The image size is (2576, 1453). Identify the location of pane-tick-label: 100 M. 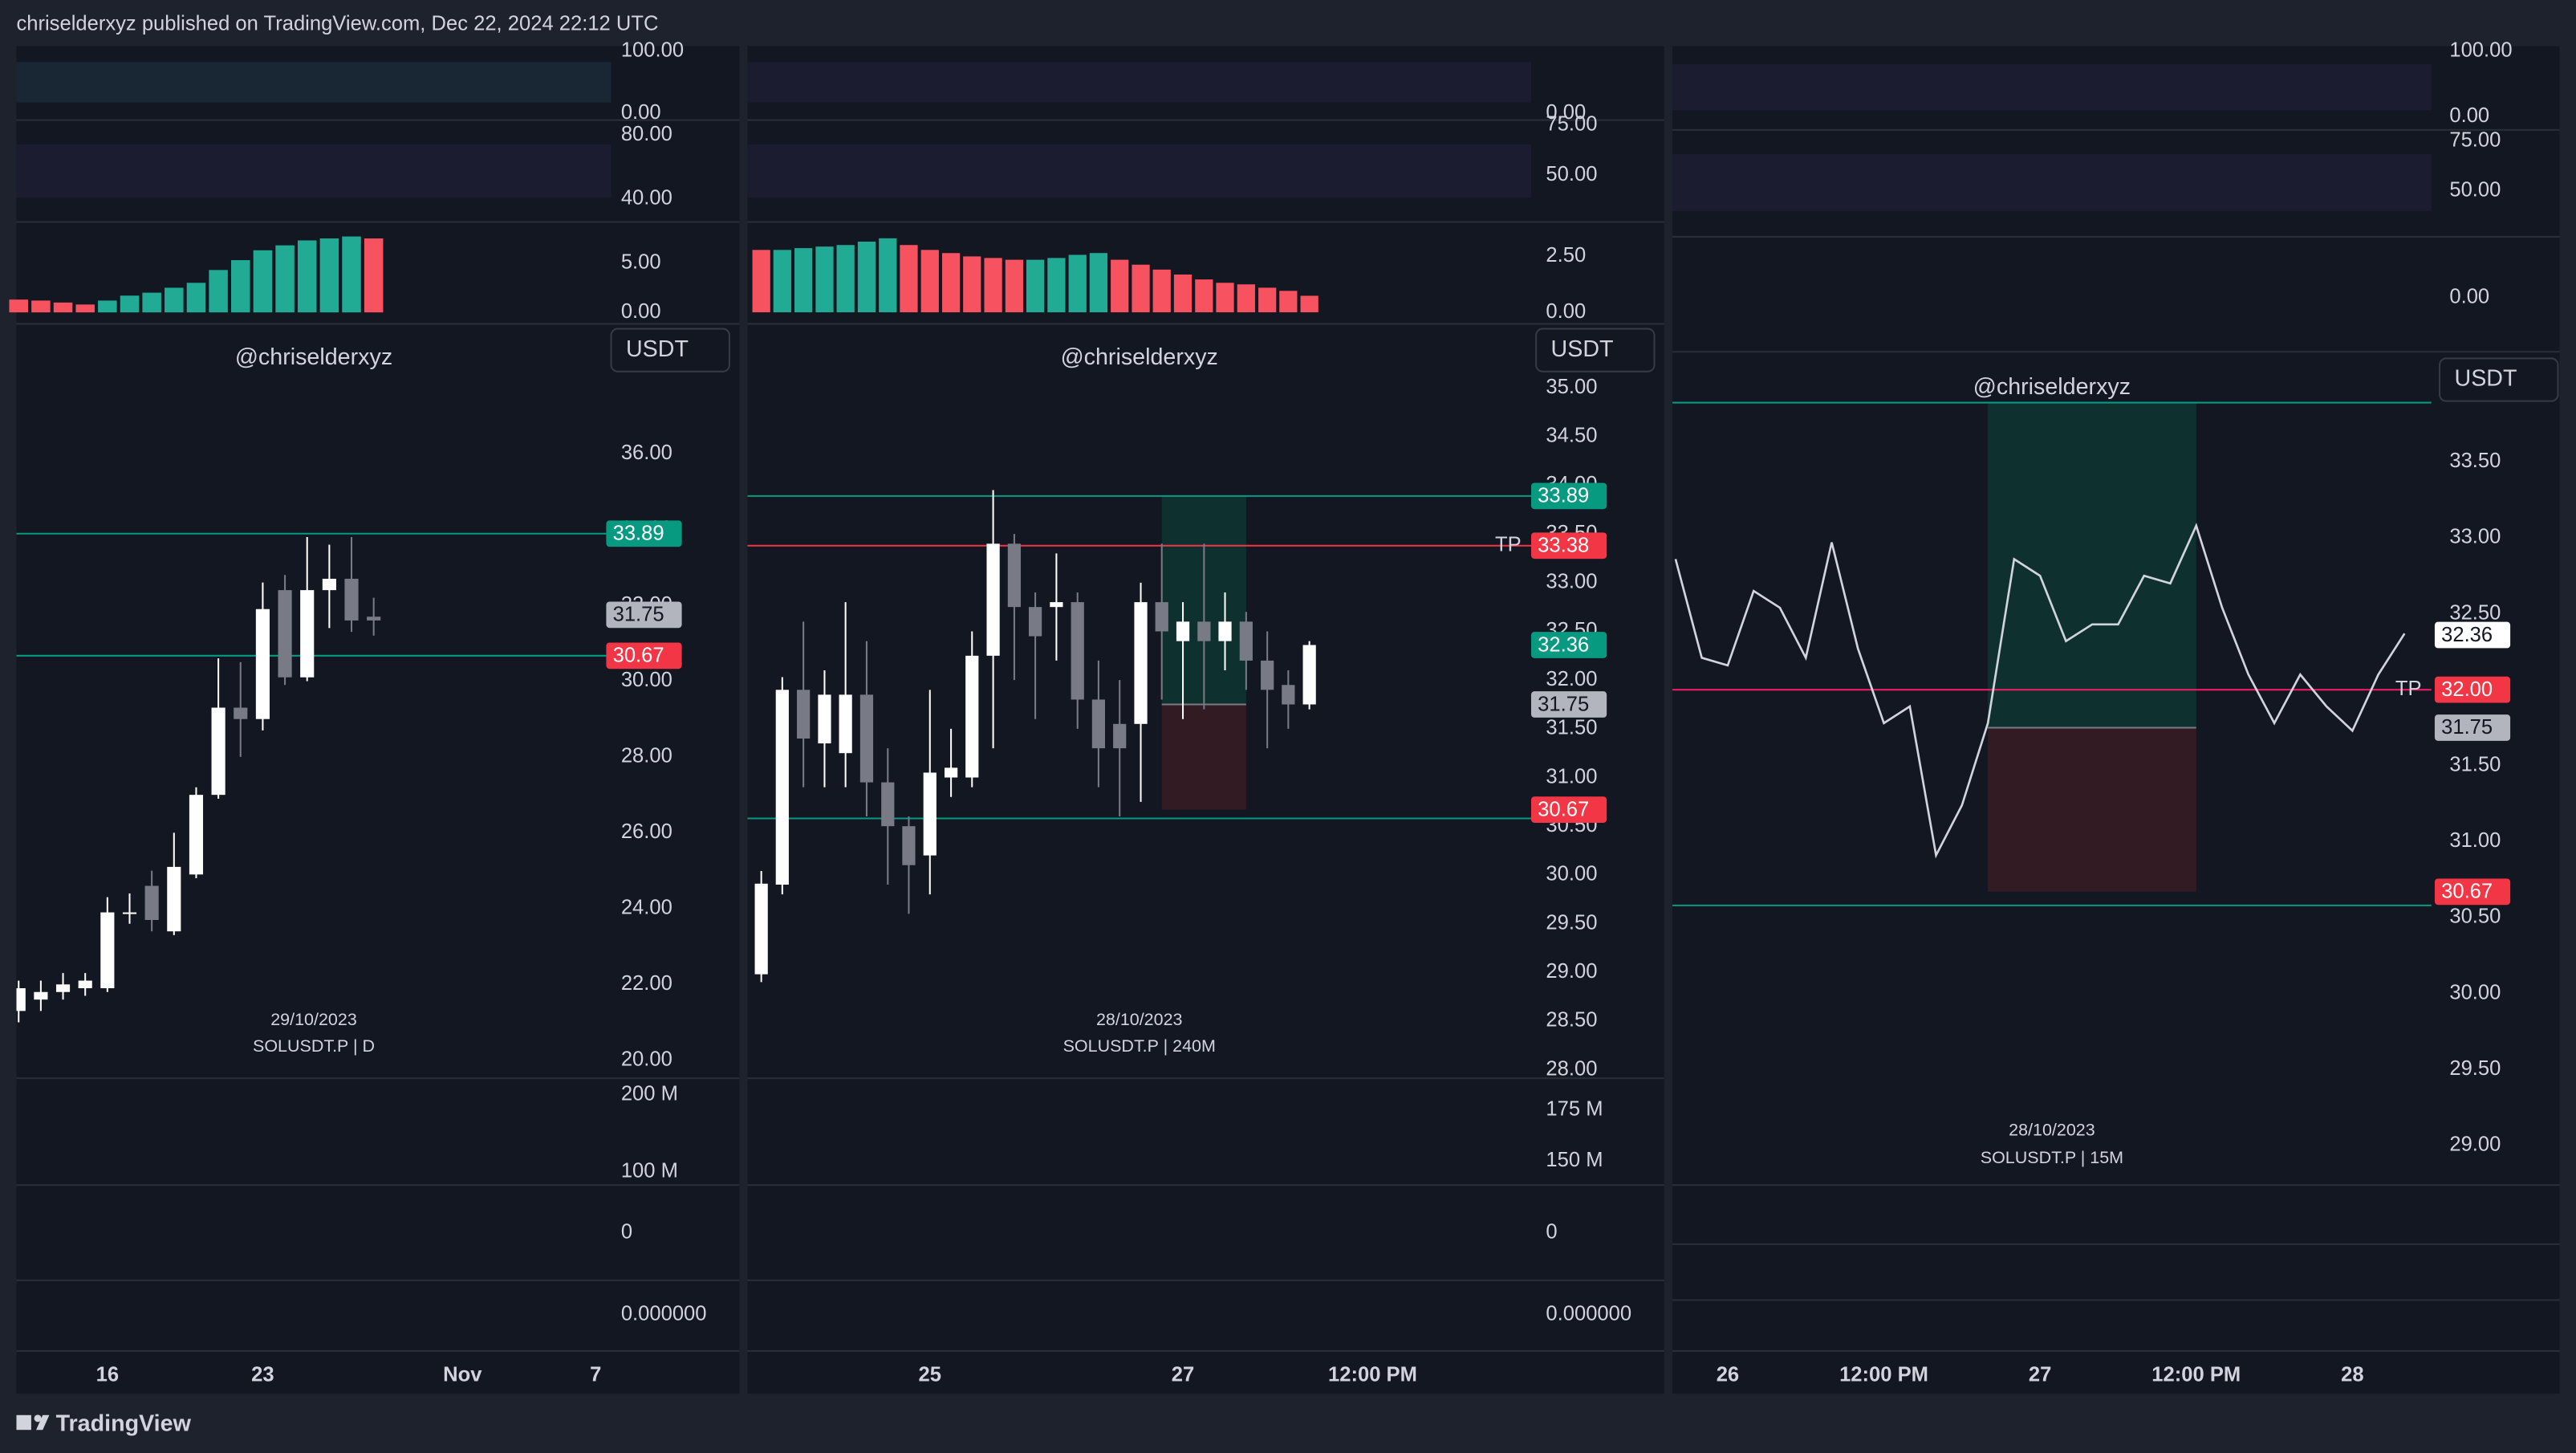
(649, 1170).